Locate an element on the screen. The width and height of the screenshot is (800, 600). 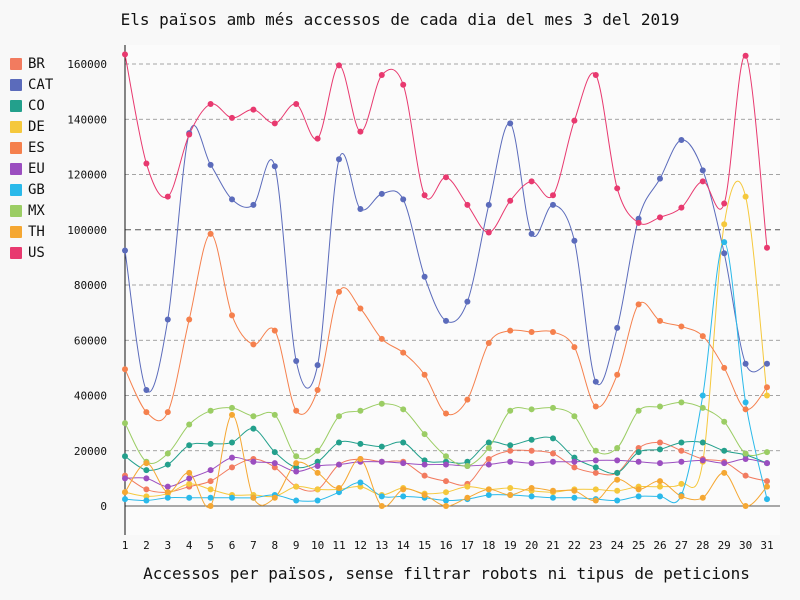
legend-label: CO is located at coordinates (36, 105).